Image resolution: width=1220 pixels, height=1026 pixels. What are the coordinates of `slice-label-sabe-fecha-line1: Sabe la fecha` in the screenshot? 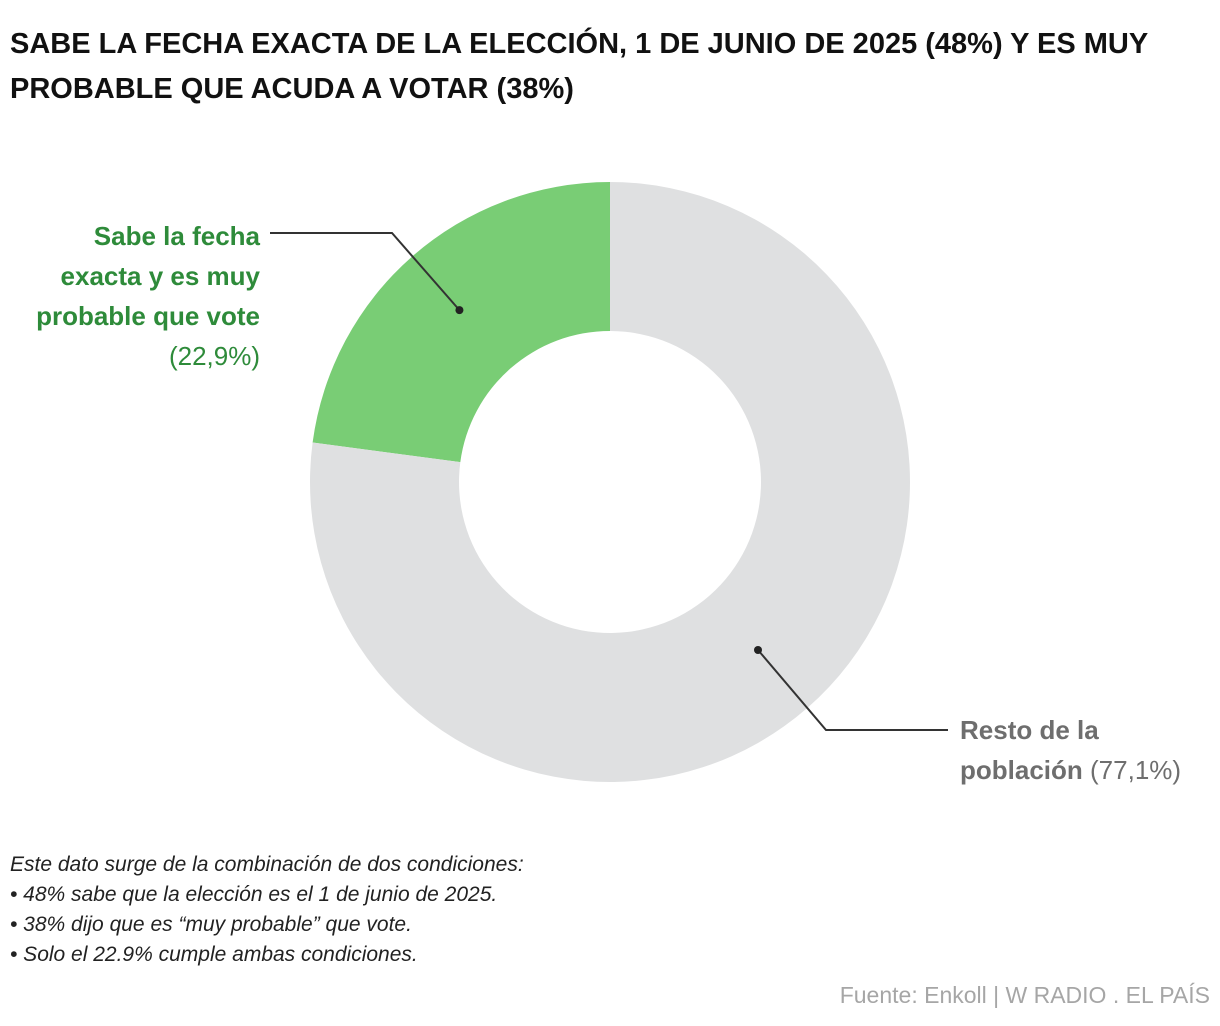 It's located at (176, 236).